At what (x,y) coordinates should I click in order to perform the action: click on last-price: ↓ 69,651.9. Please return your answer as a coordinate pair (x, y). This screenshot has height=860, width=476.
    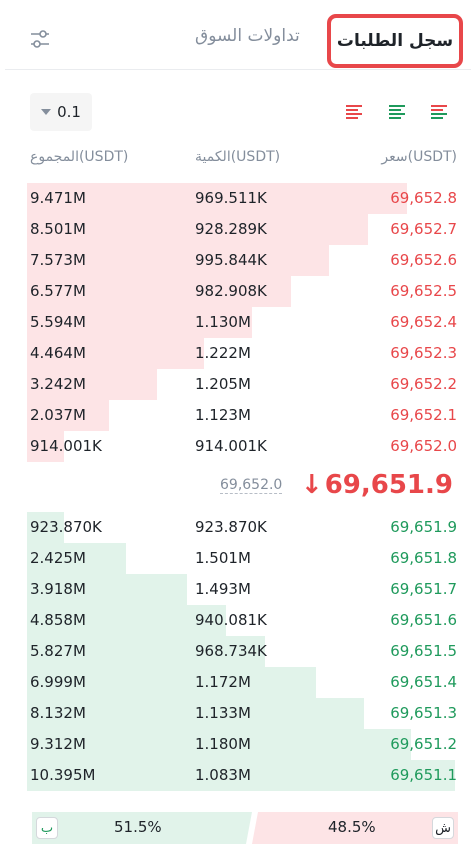
    Looking at the image, I should click on (377, 485).